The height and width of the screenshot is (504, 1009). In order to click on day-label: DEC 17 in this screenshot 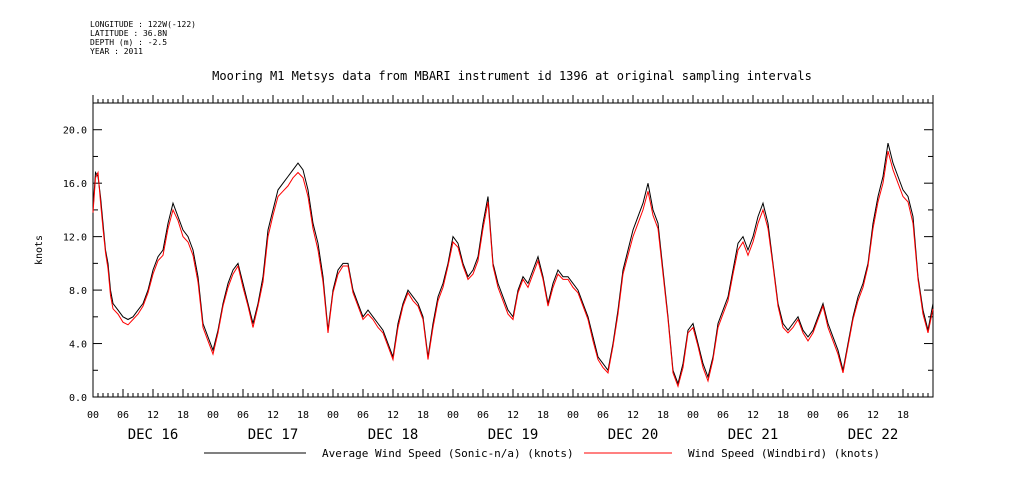, I will do `click(273, 435)`.